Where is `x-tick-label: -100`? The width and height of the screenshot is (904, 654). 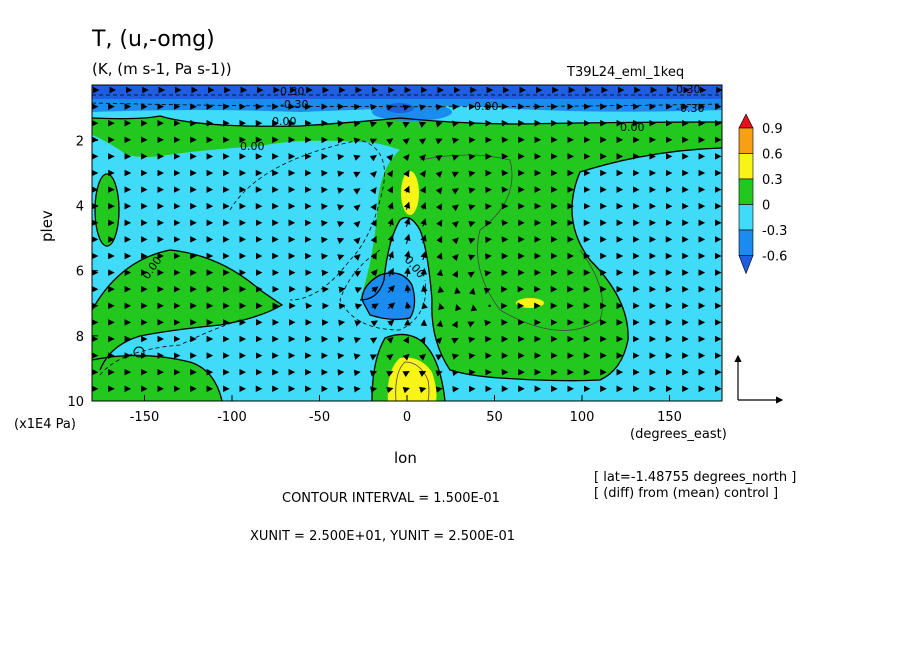
x-tick-label: -100 is located at coordinates (232, 417).